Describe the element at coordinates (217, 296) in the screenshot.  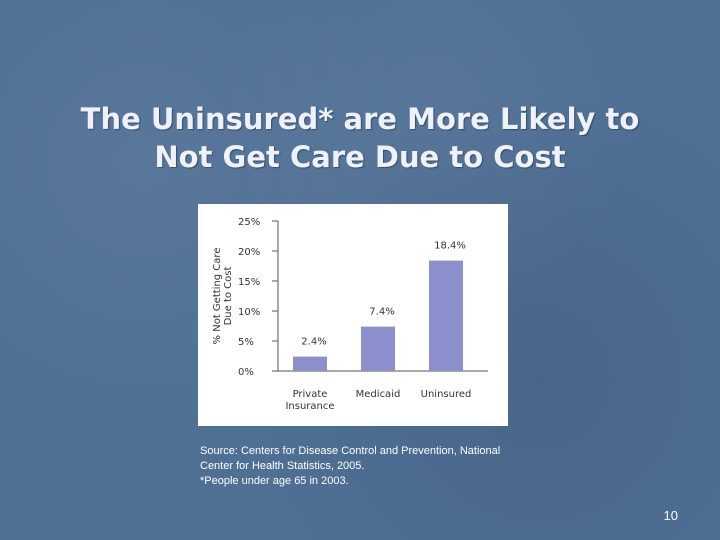
I see `y-axis-title-line: % Not Getting Care` at that location.